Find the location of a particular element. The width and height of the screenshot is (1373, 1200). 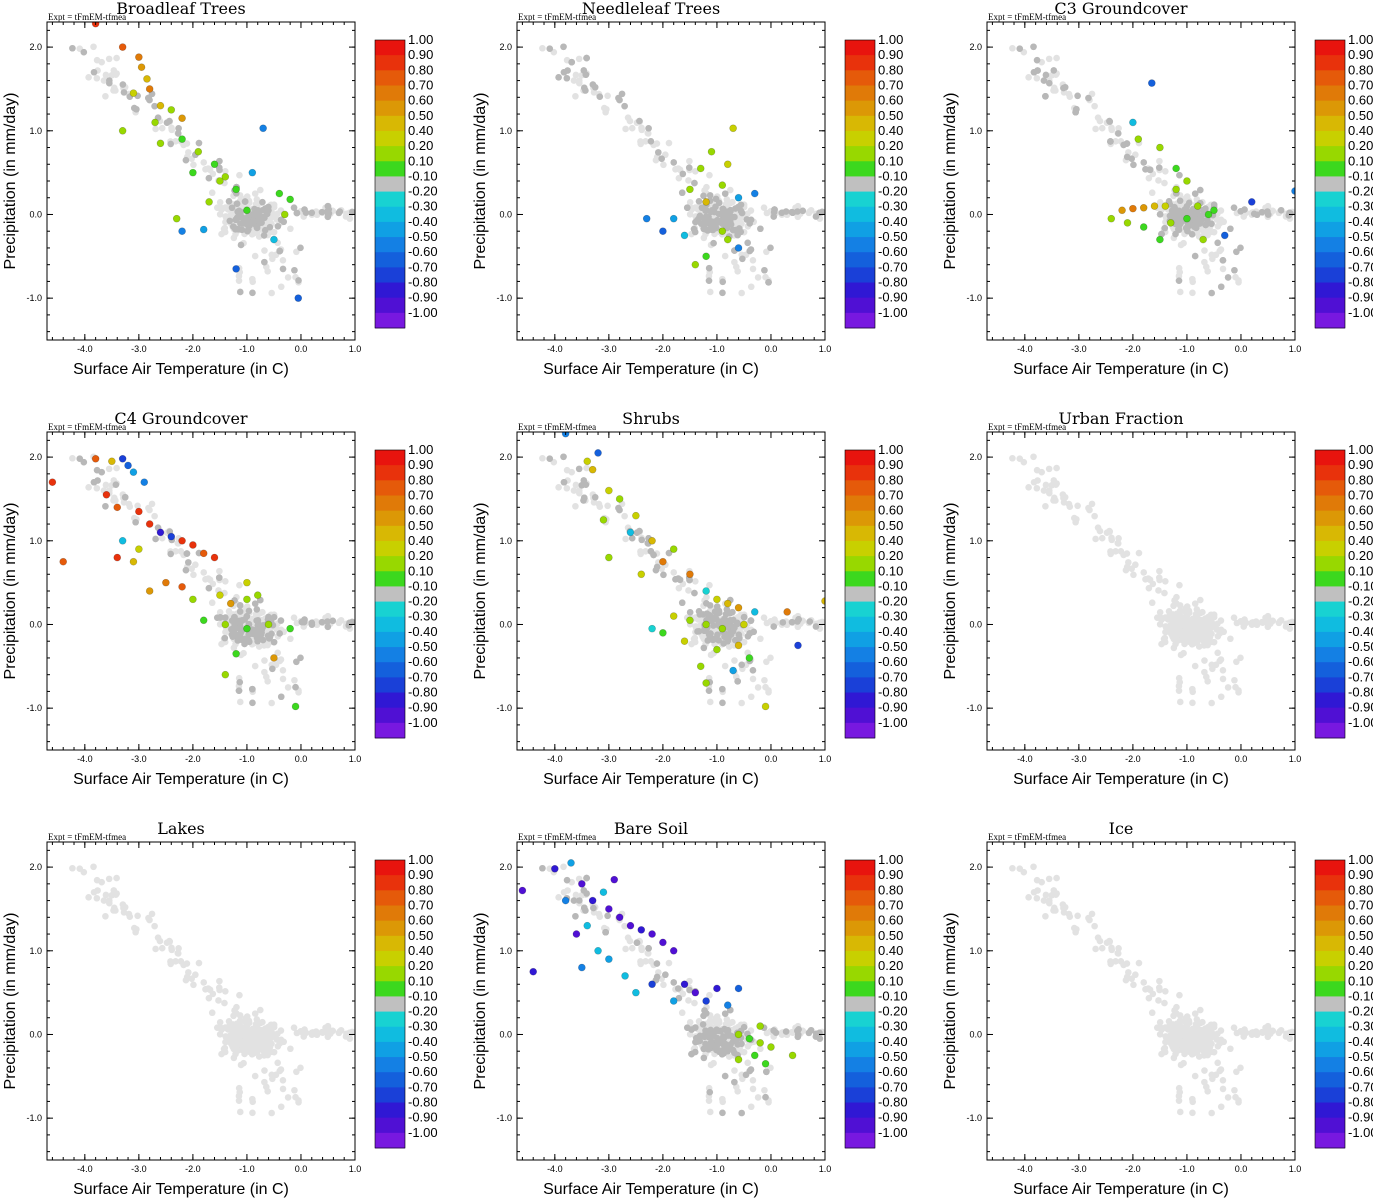

colorbar-label: 1.00 is located at coordinates (1360, 39).